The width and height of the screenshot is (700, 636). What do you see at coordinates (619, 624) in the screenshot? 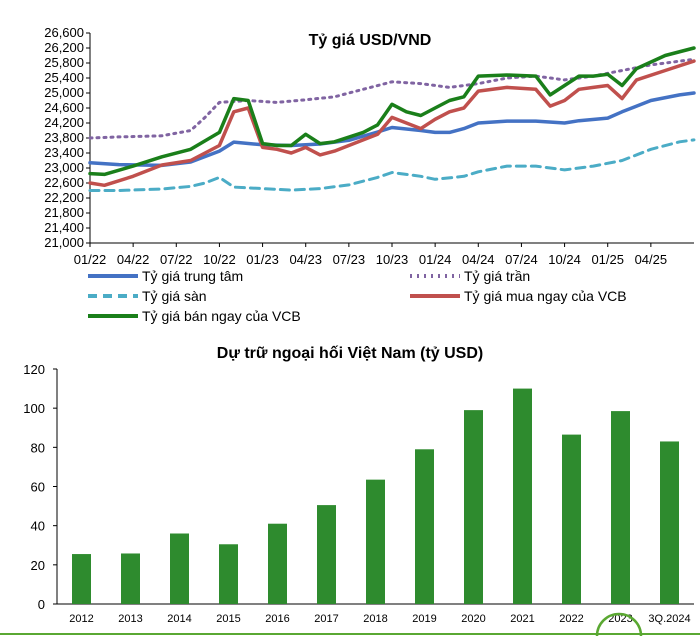
I see `footer-logo-mark` at bounding box center [619, 624].